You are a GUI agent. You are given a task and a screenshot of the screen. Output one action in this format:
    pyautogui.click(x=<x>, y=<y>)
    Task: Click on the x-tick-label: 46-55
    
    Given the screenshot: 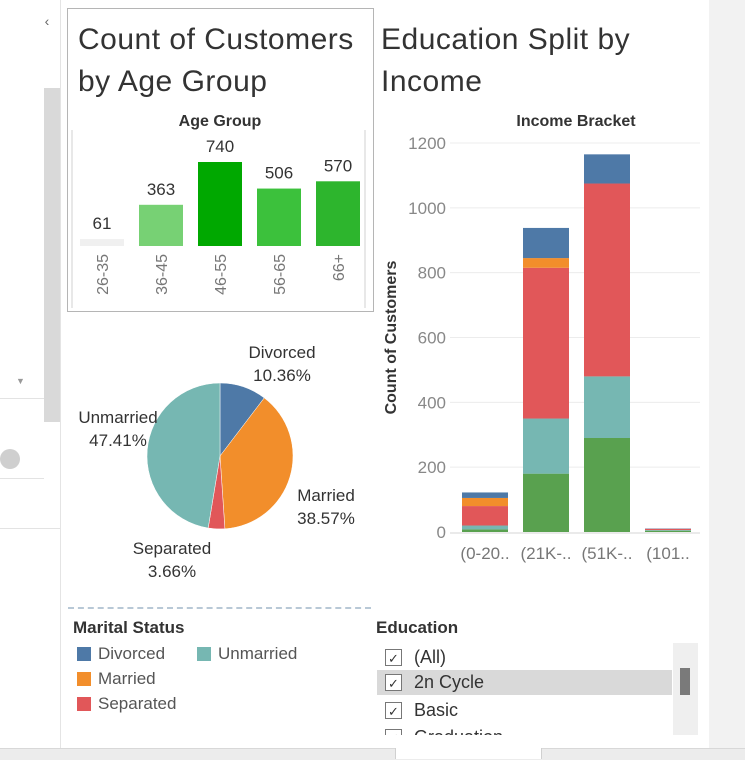 What is the action you would take?
    pyautogui.click(x=221, y=274)
    